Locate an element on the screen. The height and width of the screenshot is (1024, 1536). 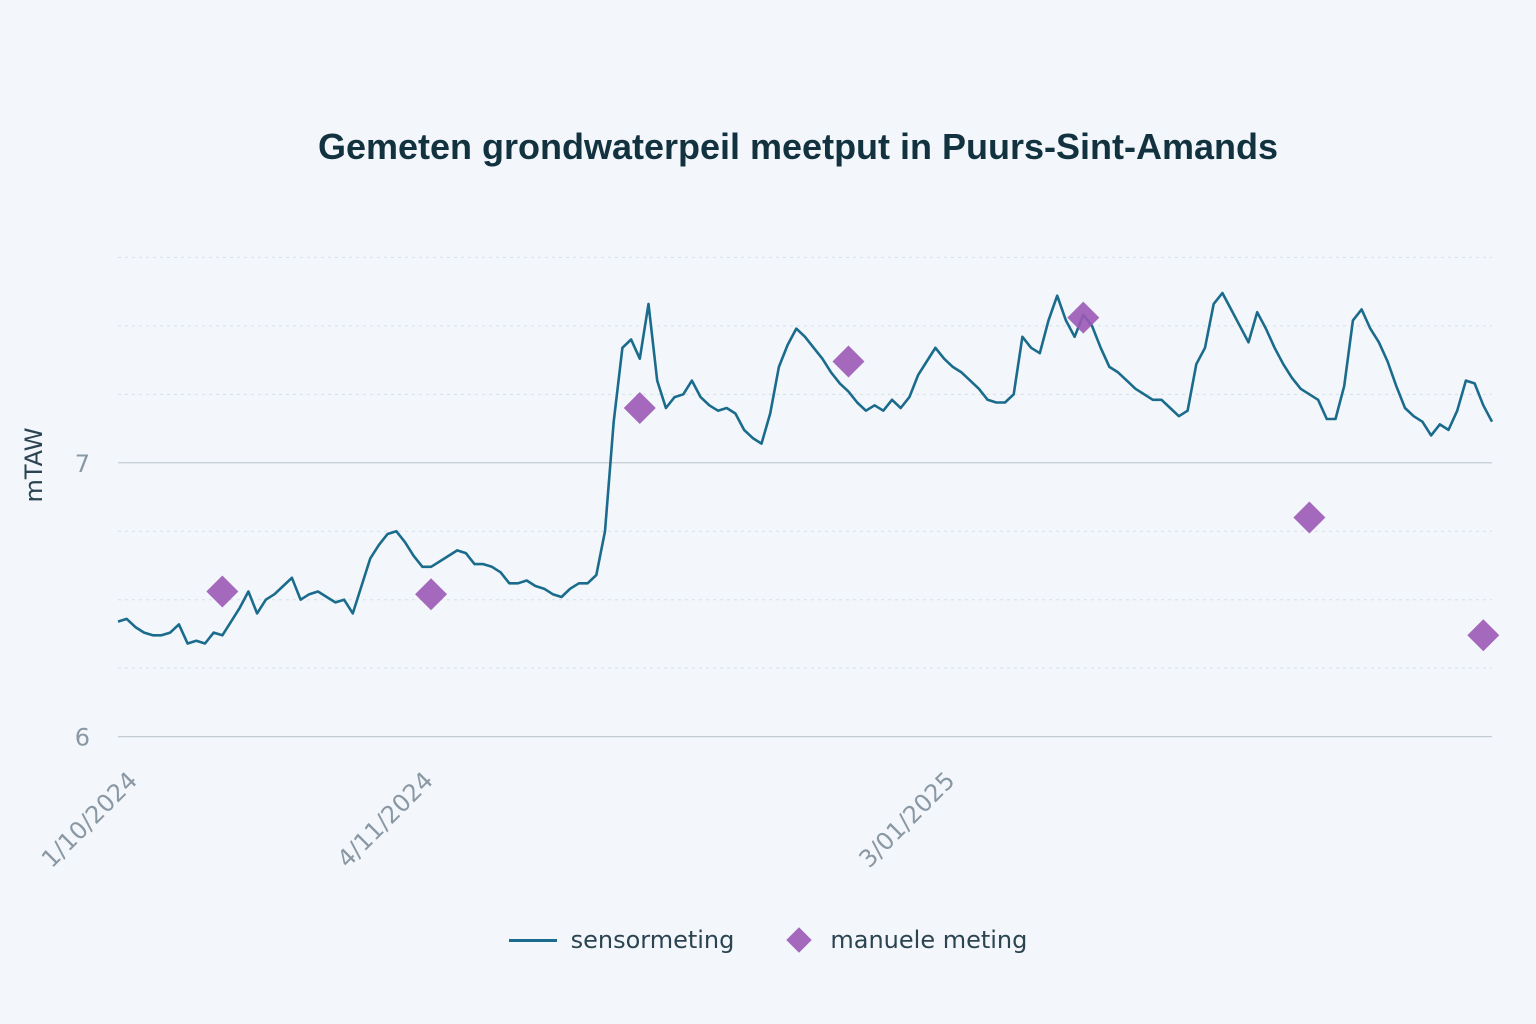
legend: sensormeting manuele meting is located at coordinates (768, 940).